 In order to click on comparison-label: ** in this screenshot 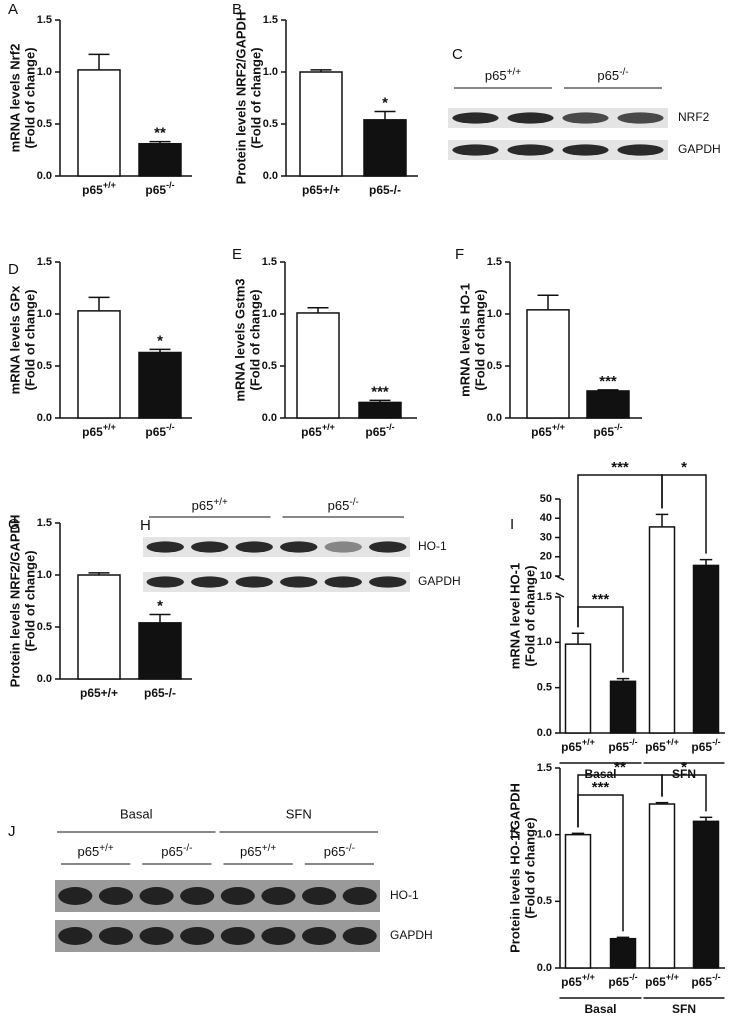, I will do `click(620, 767)`.